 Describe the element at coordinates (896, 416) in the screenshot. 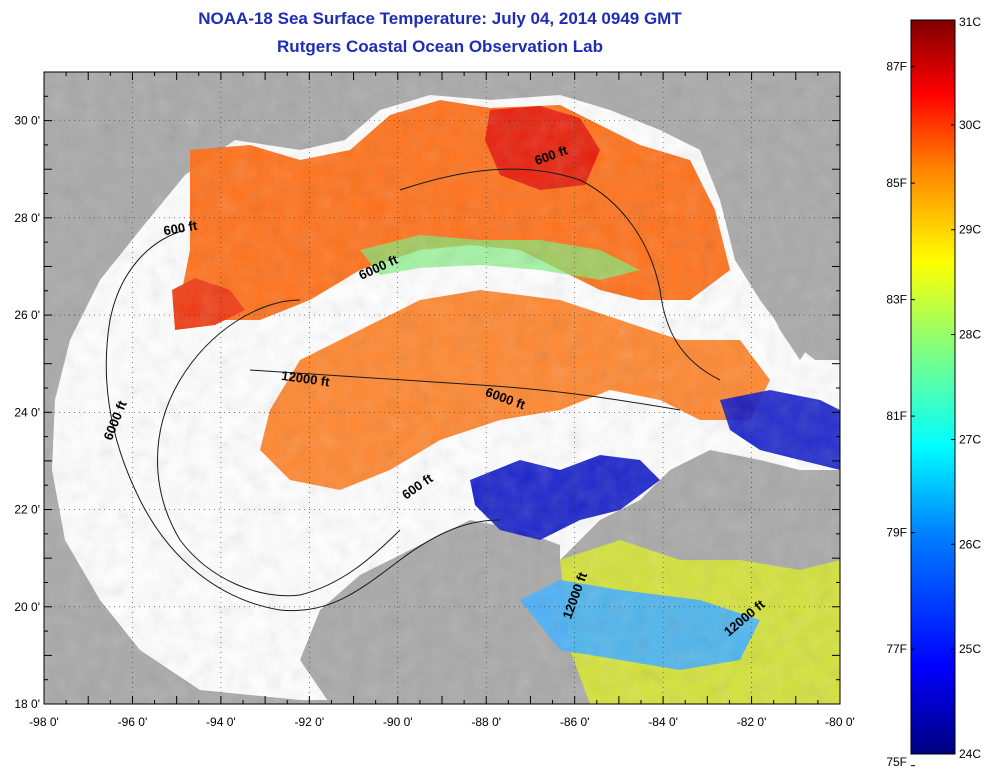

I see `colorbar-f-label: 81F` at that location.